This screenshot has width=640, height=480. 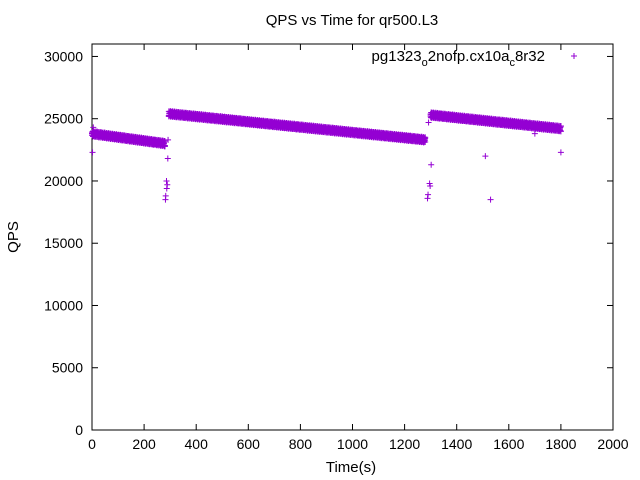 What do you see at coordinates (63, 181) in the screenshot?
I see `y-tick-label-4: 20000` at bounding box center [63, 181].